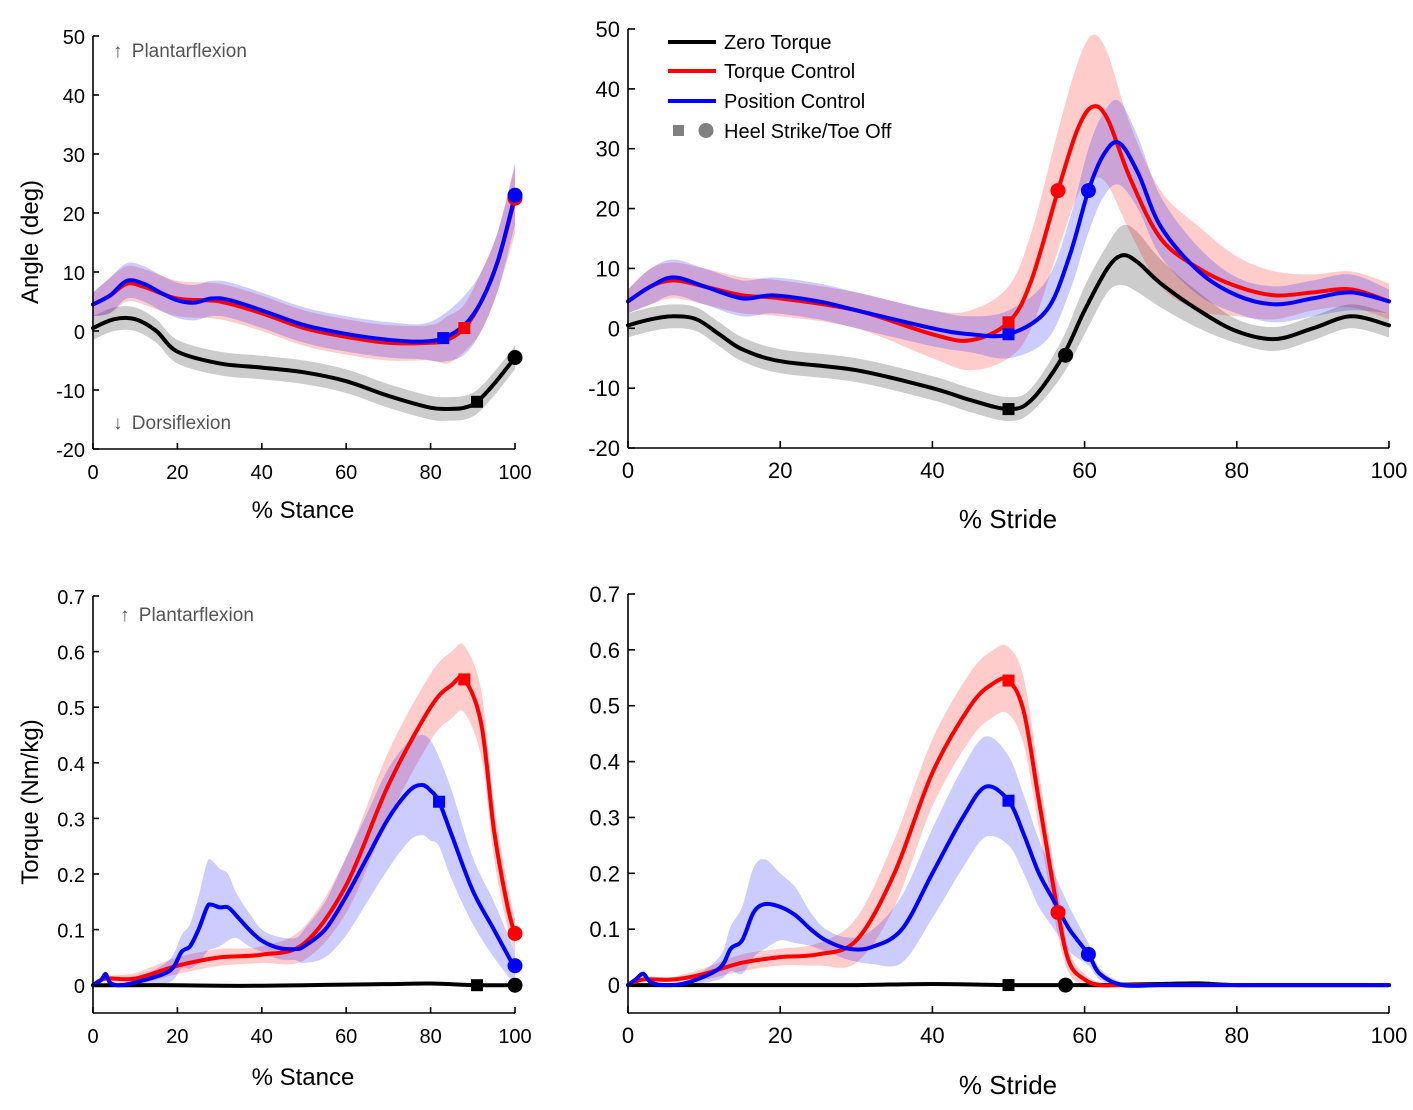 The image size is (1413, 1110). I want to click on legend-square-marker-icon, so click(678, 130).